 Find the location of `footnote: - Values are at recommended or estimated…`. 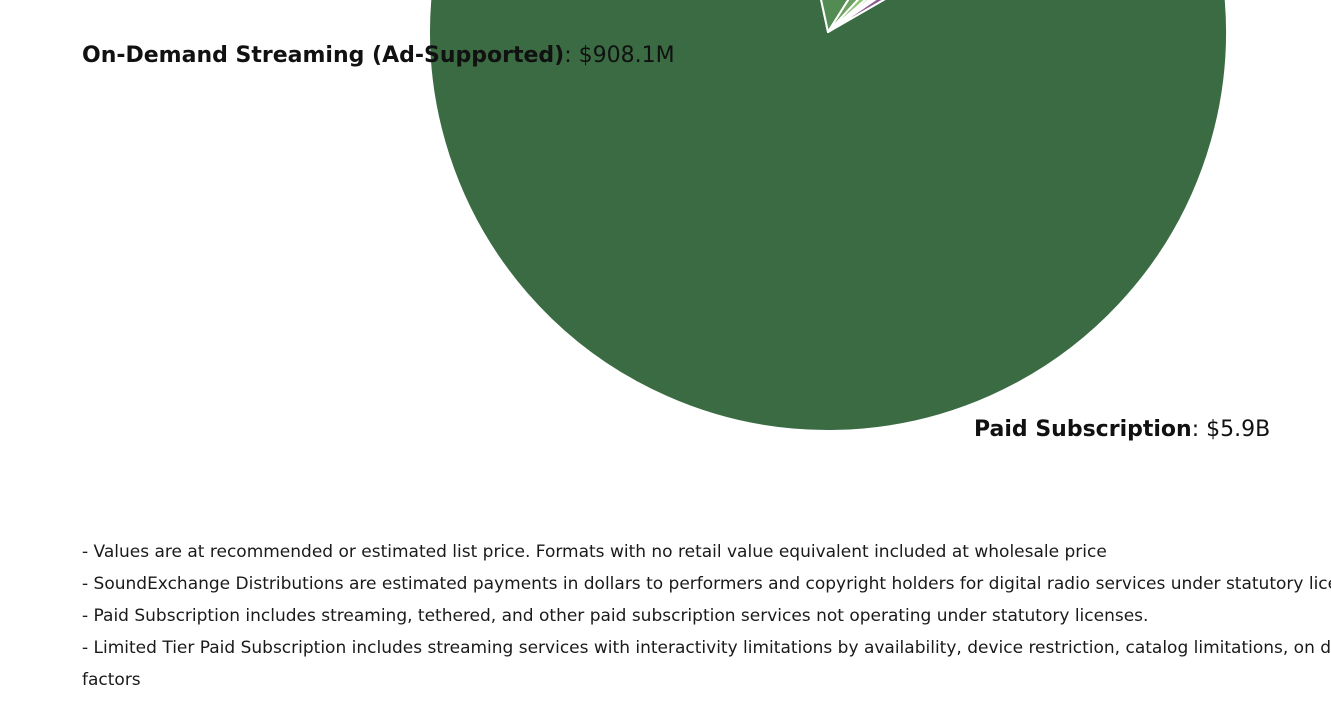

footnote: - Values are at recommended or estimated… is located at coordinates (594, 552).